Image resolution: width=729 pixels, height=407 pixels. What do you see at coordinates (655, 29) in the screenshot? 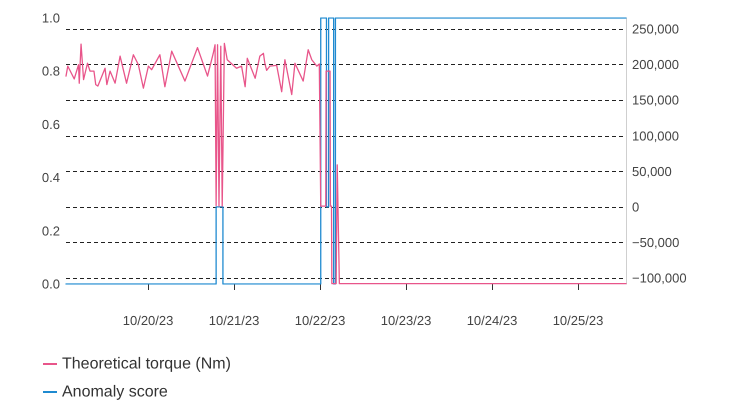
I see `y2-tick-label: 250,000` at bounding box center [655, 29].